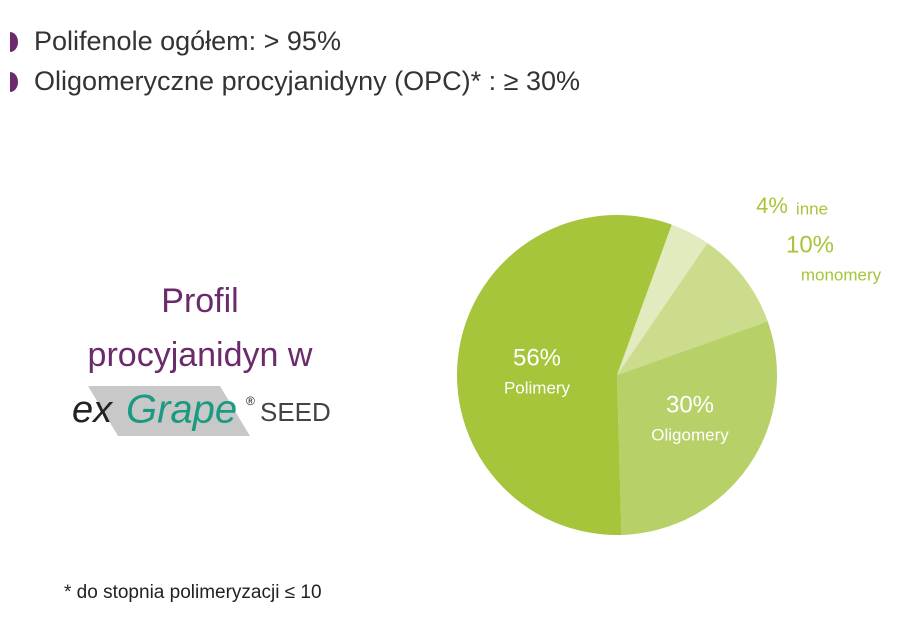 This screenshot has height=622, width=907. What do you see at coordinates (187, 41) in the screenshot?
I see `bullet-text: Polifenole ogółem: > 95%` at bounding box center [187, 41].